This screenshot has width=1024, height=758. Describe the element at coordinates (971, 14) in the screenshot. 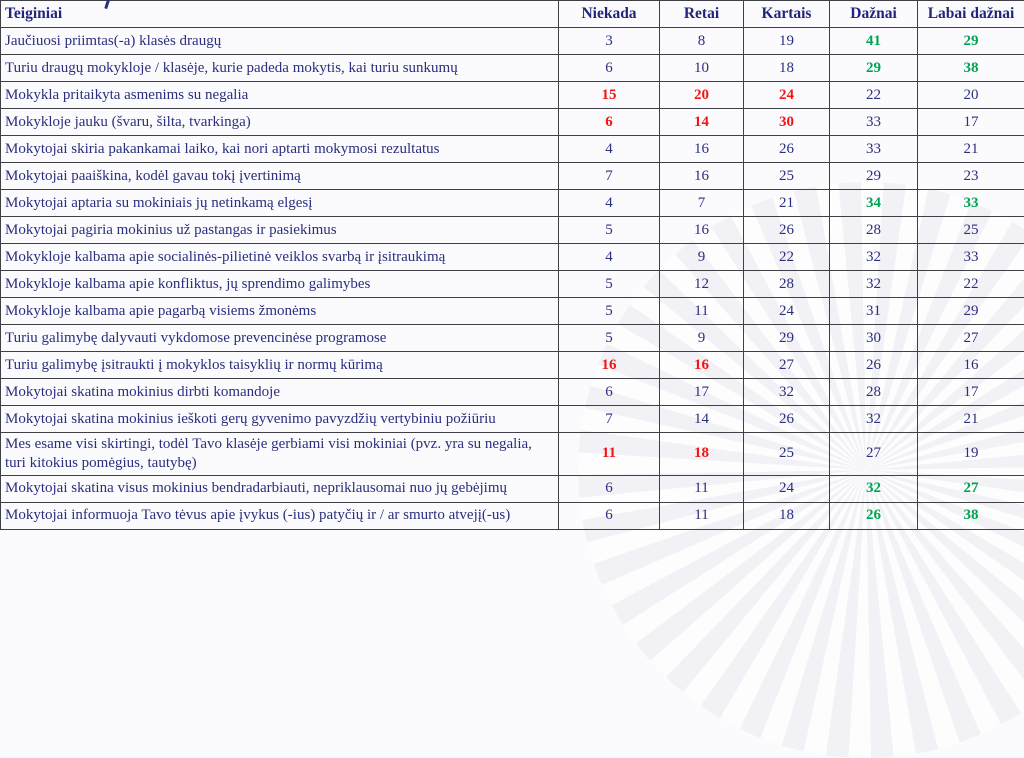

I see `header-labai-daznai: Labai dažnai` at that location.